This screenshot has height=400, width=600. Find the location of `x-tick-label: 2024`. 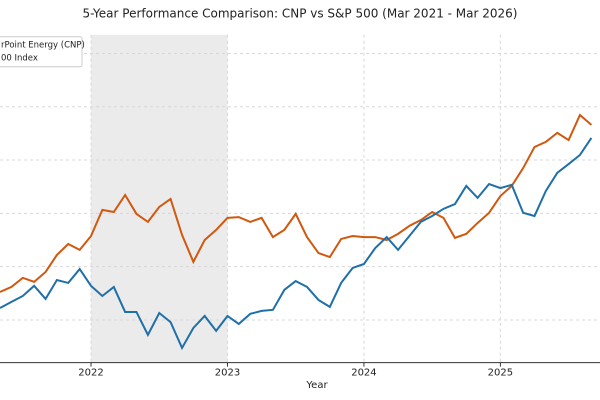

x-tick-label: 2024 is located at coordinates (363, 373).